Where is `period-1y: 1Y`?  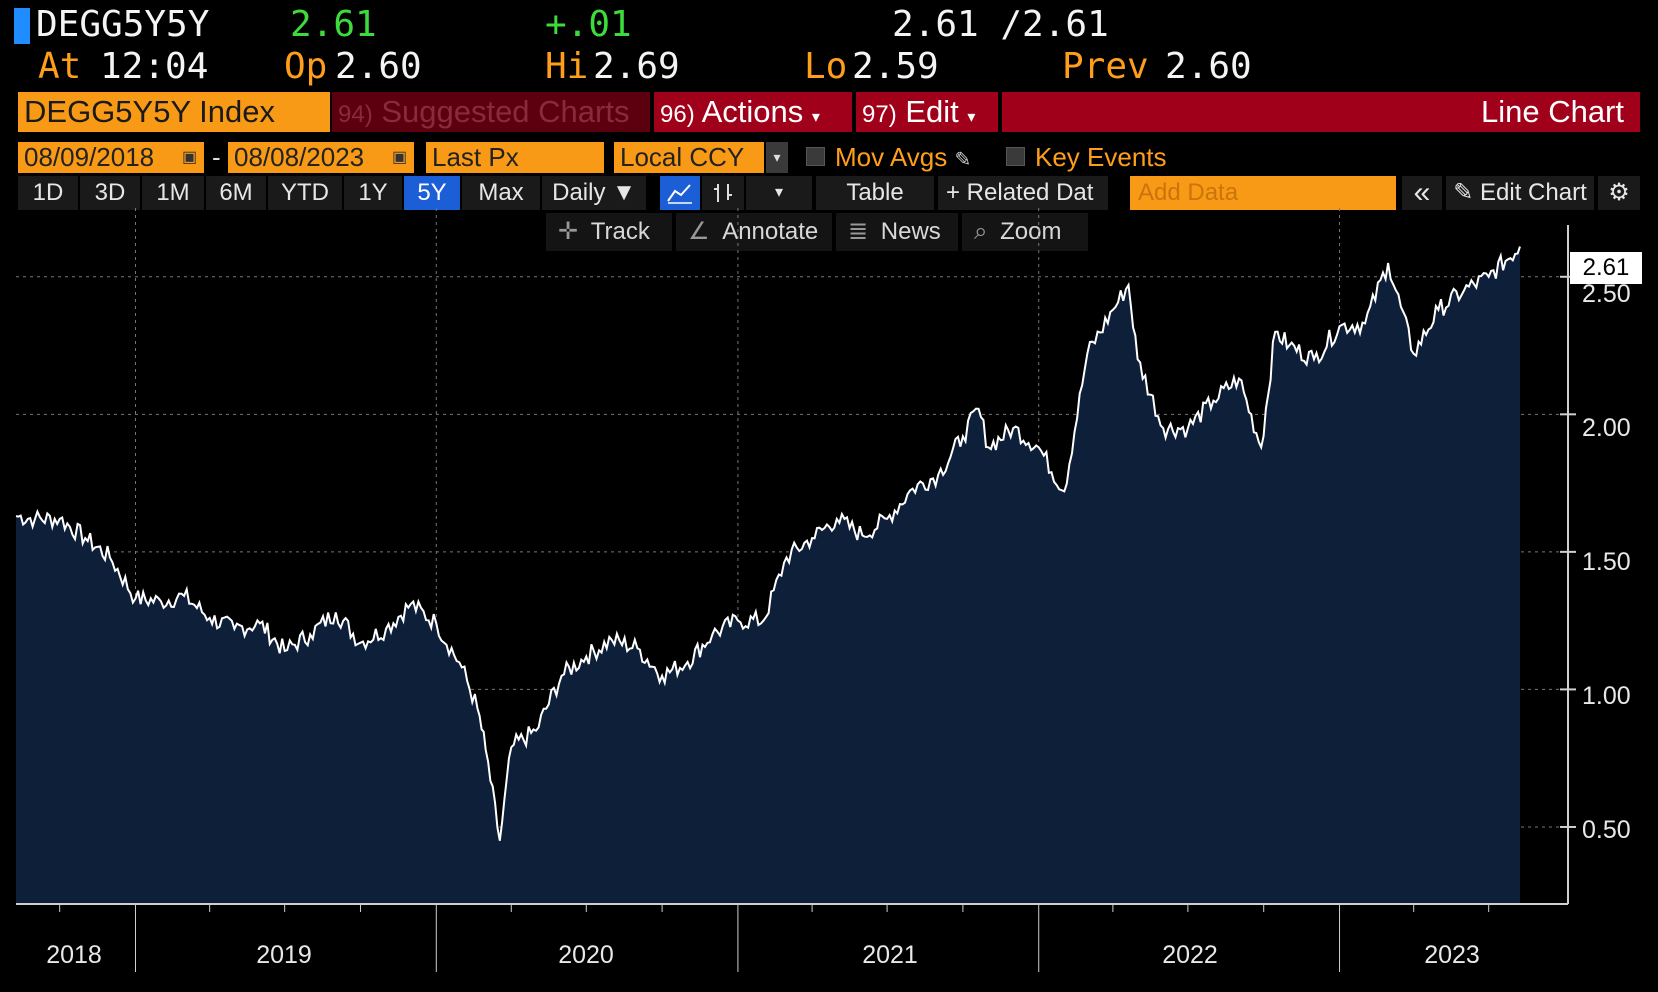 period-1y: 1Y is located at coordinates (373, 193).